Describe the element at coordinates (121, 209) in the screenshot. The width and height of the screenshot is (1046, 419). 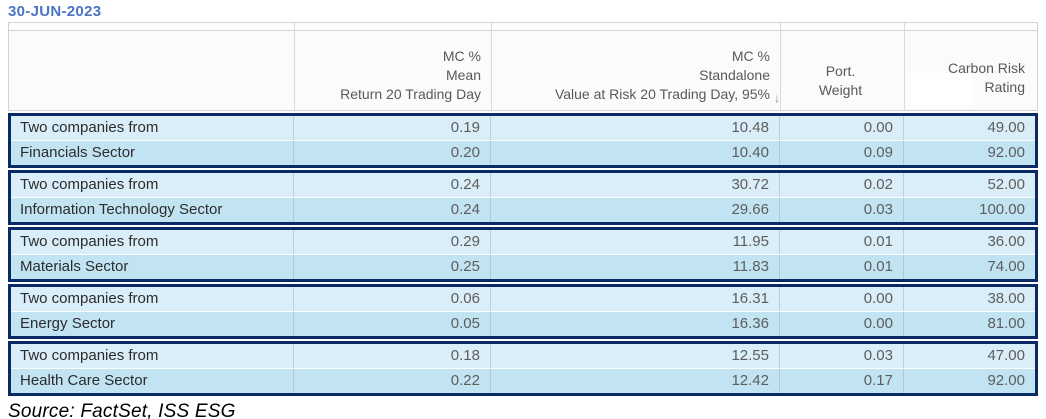
I see `entity-cell: Information Technology Sector` at that location.